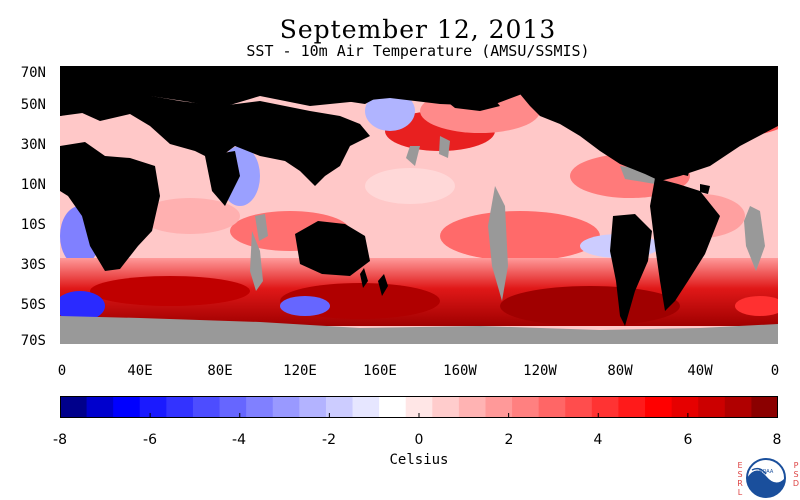 The image size is (800, 500). I want to click on lat-label-10n: 10N, so click(33, 185).